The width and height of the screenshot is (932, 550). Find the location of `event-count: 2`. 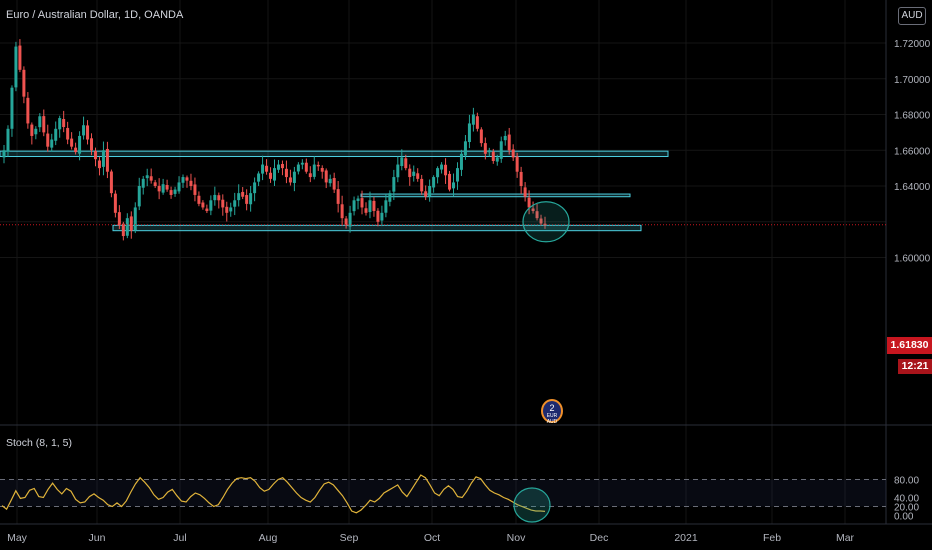

event-count: 2 is located at coordinates (552, 408).